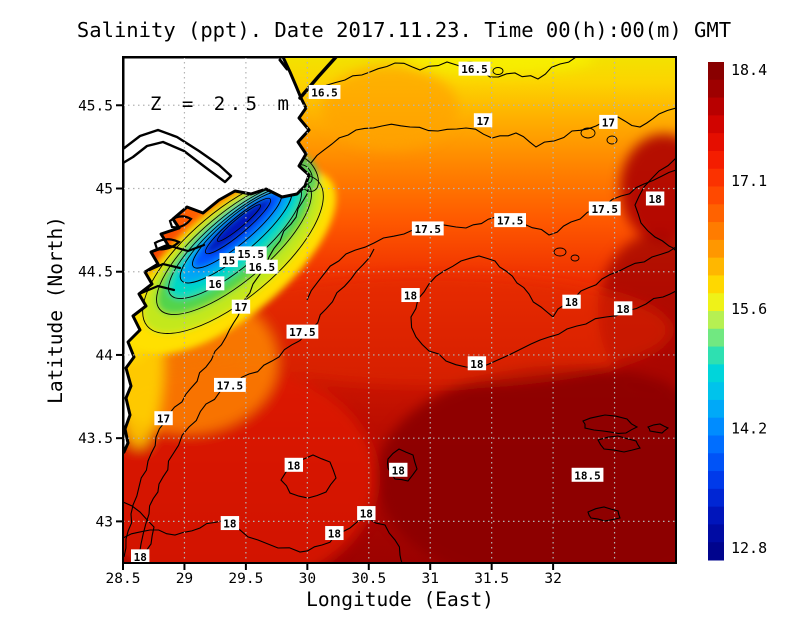 The height and width of the screenshot is (618, 800). What do you see at coordinates (368, 579) in the screenshot?
I see `x-tick-label: 30.5` at bounding box center [368, 579].